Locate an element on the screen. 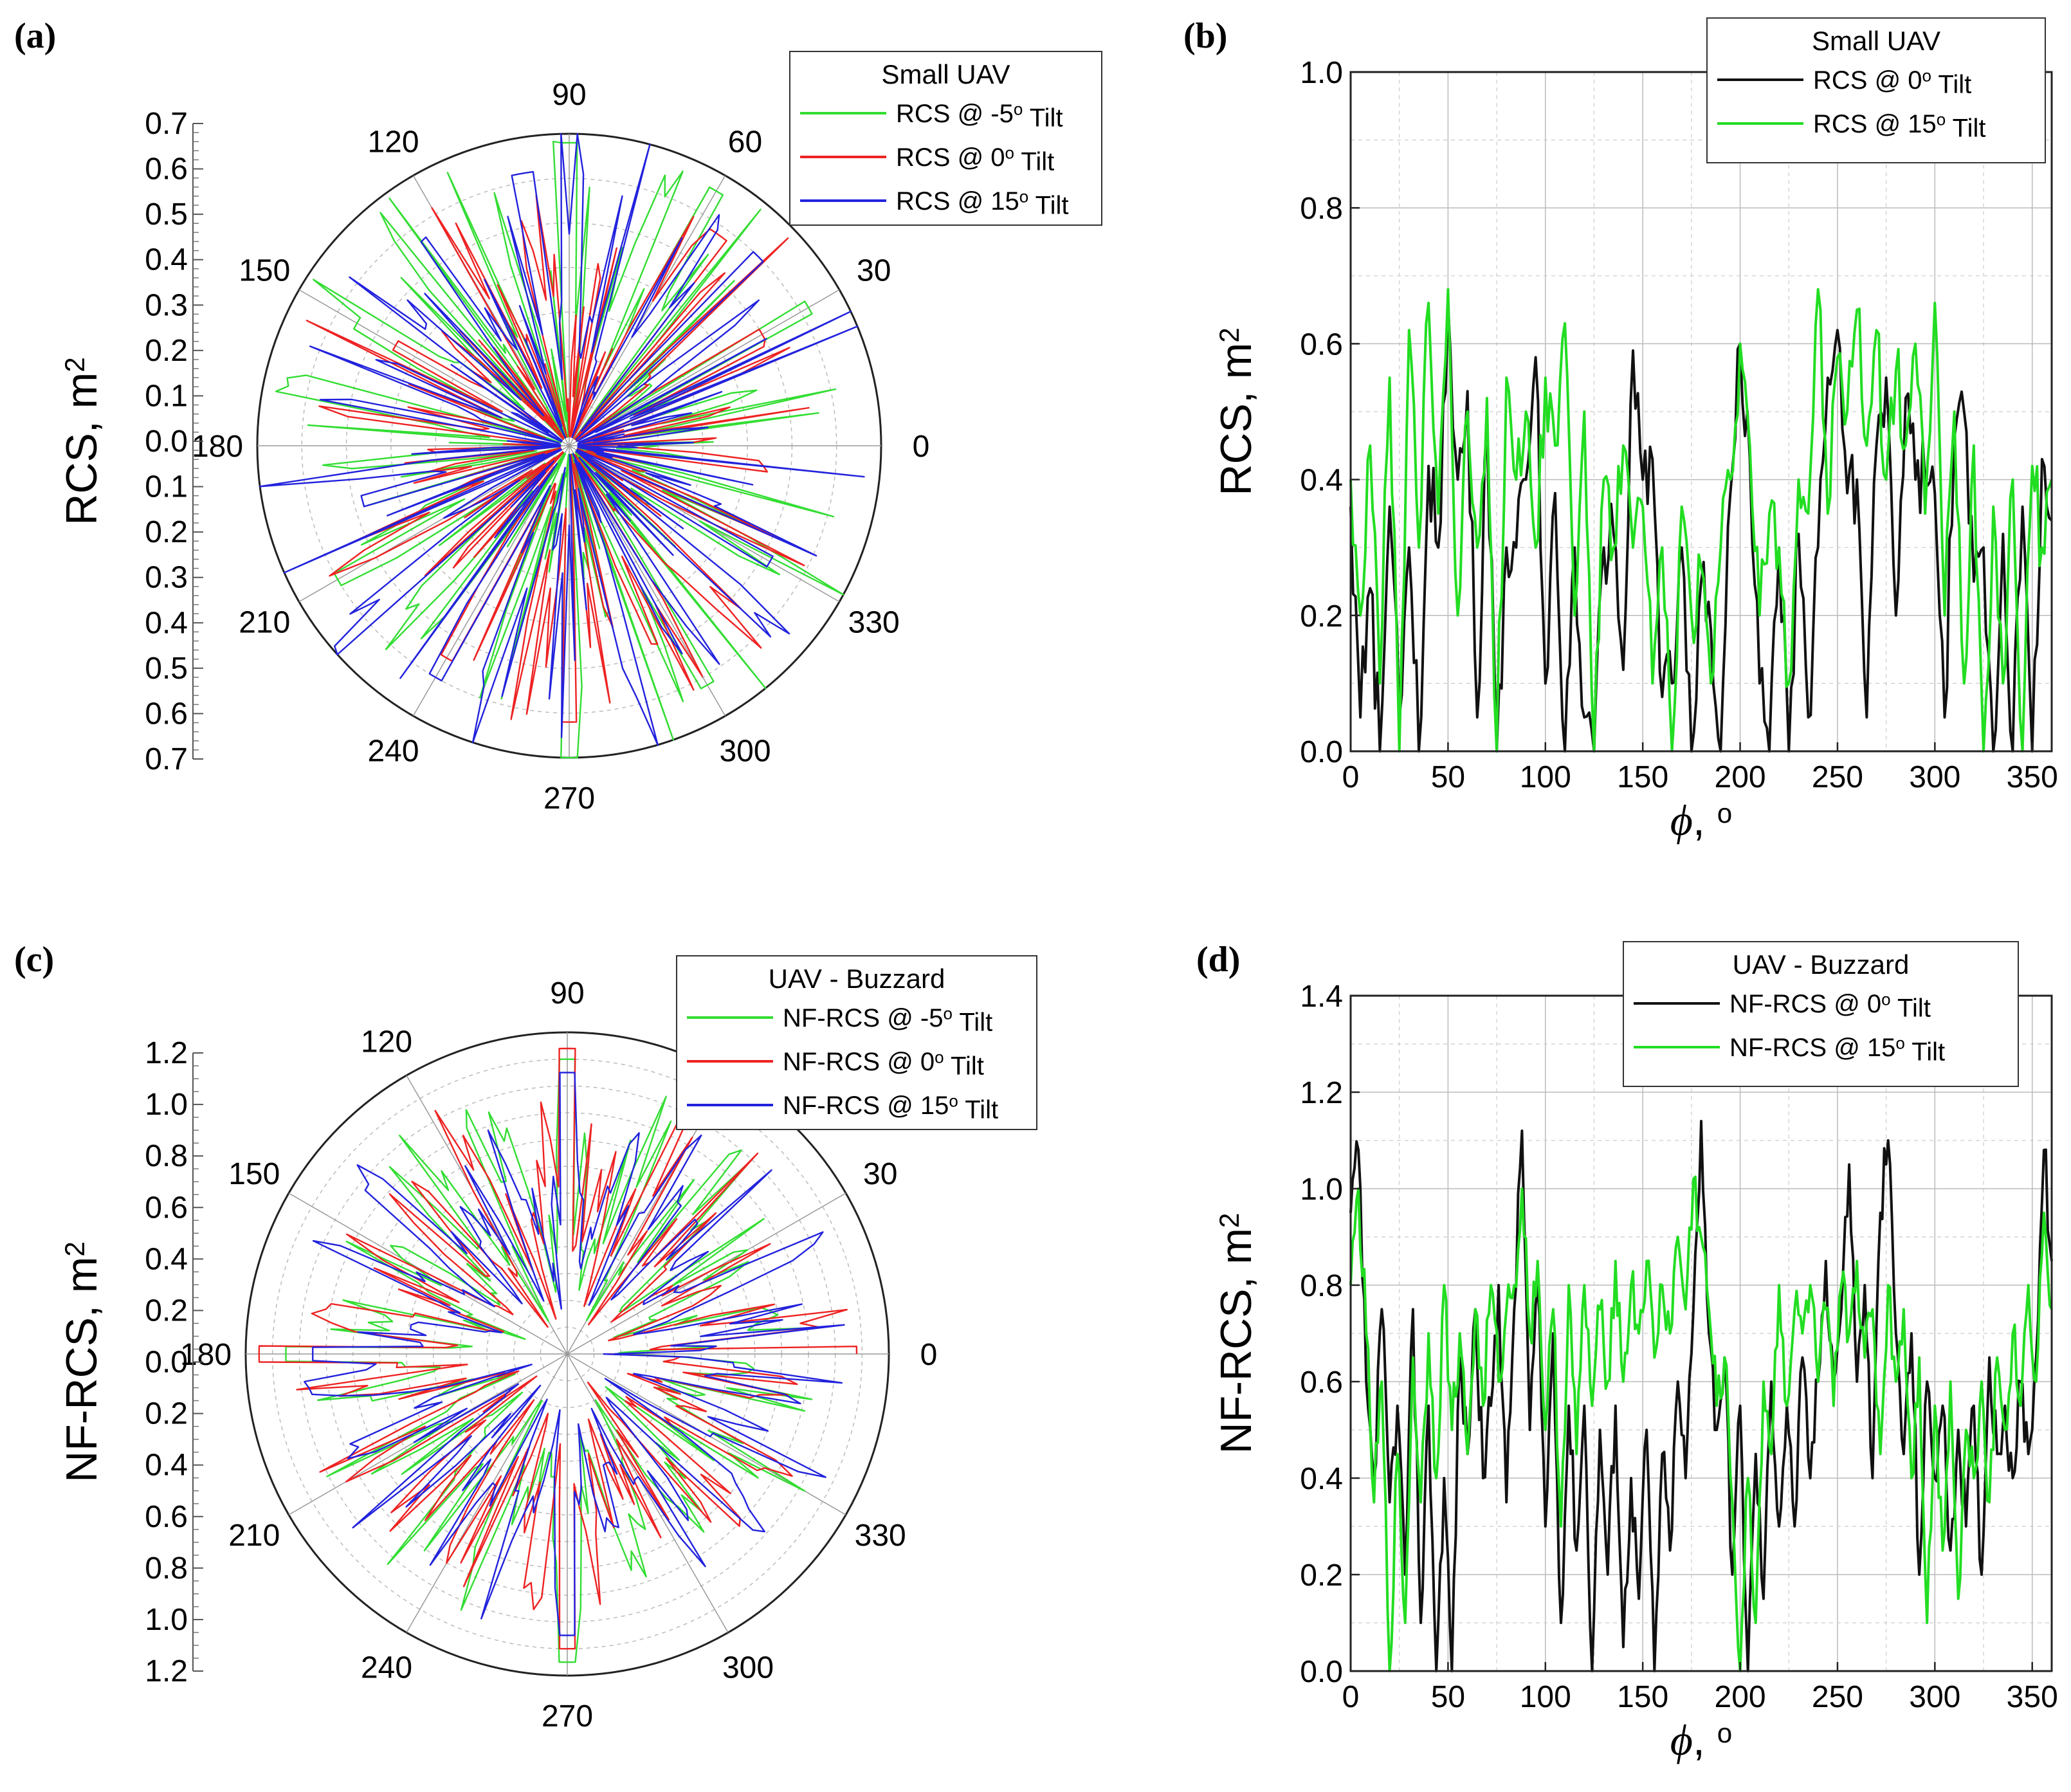 Image resolution: width=2071 pixels, height=1792 pixels. d-x-tick-label: 100 is located at coordinates (1546, 1697).